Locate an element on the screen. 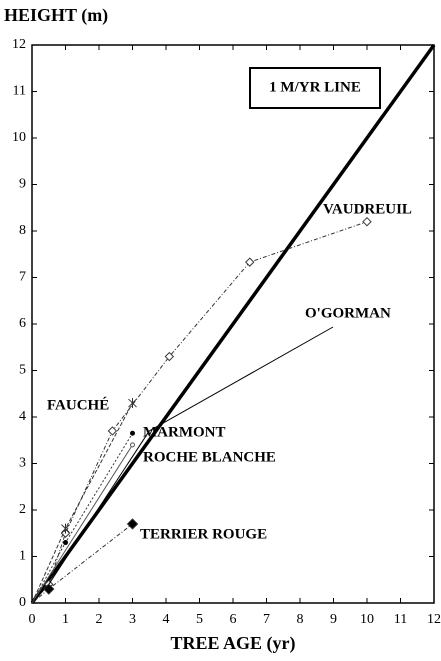  x-tick-label: 6 is located at coordinates (233, 619).